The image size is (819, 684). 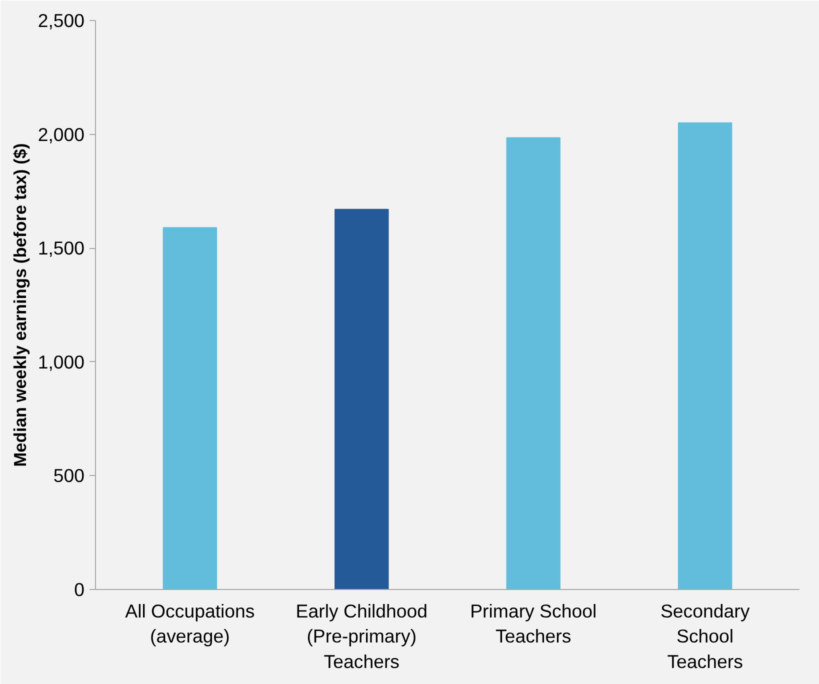 I want to click on x-tick-label: Primary School Teachers, so click(x=533, y=623).